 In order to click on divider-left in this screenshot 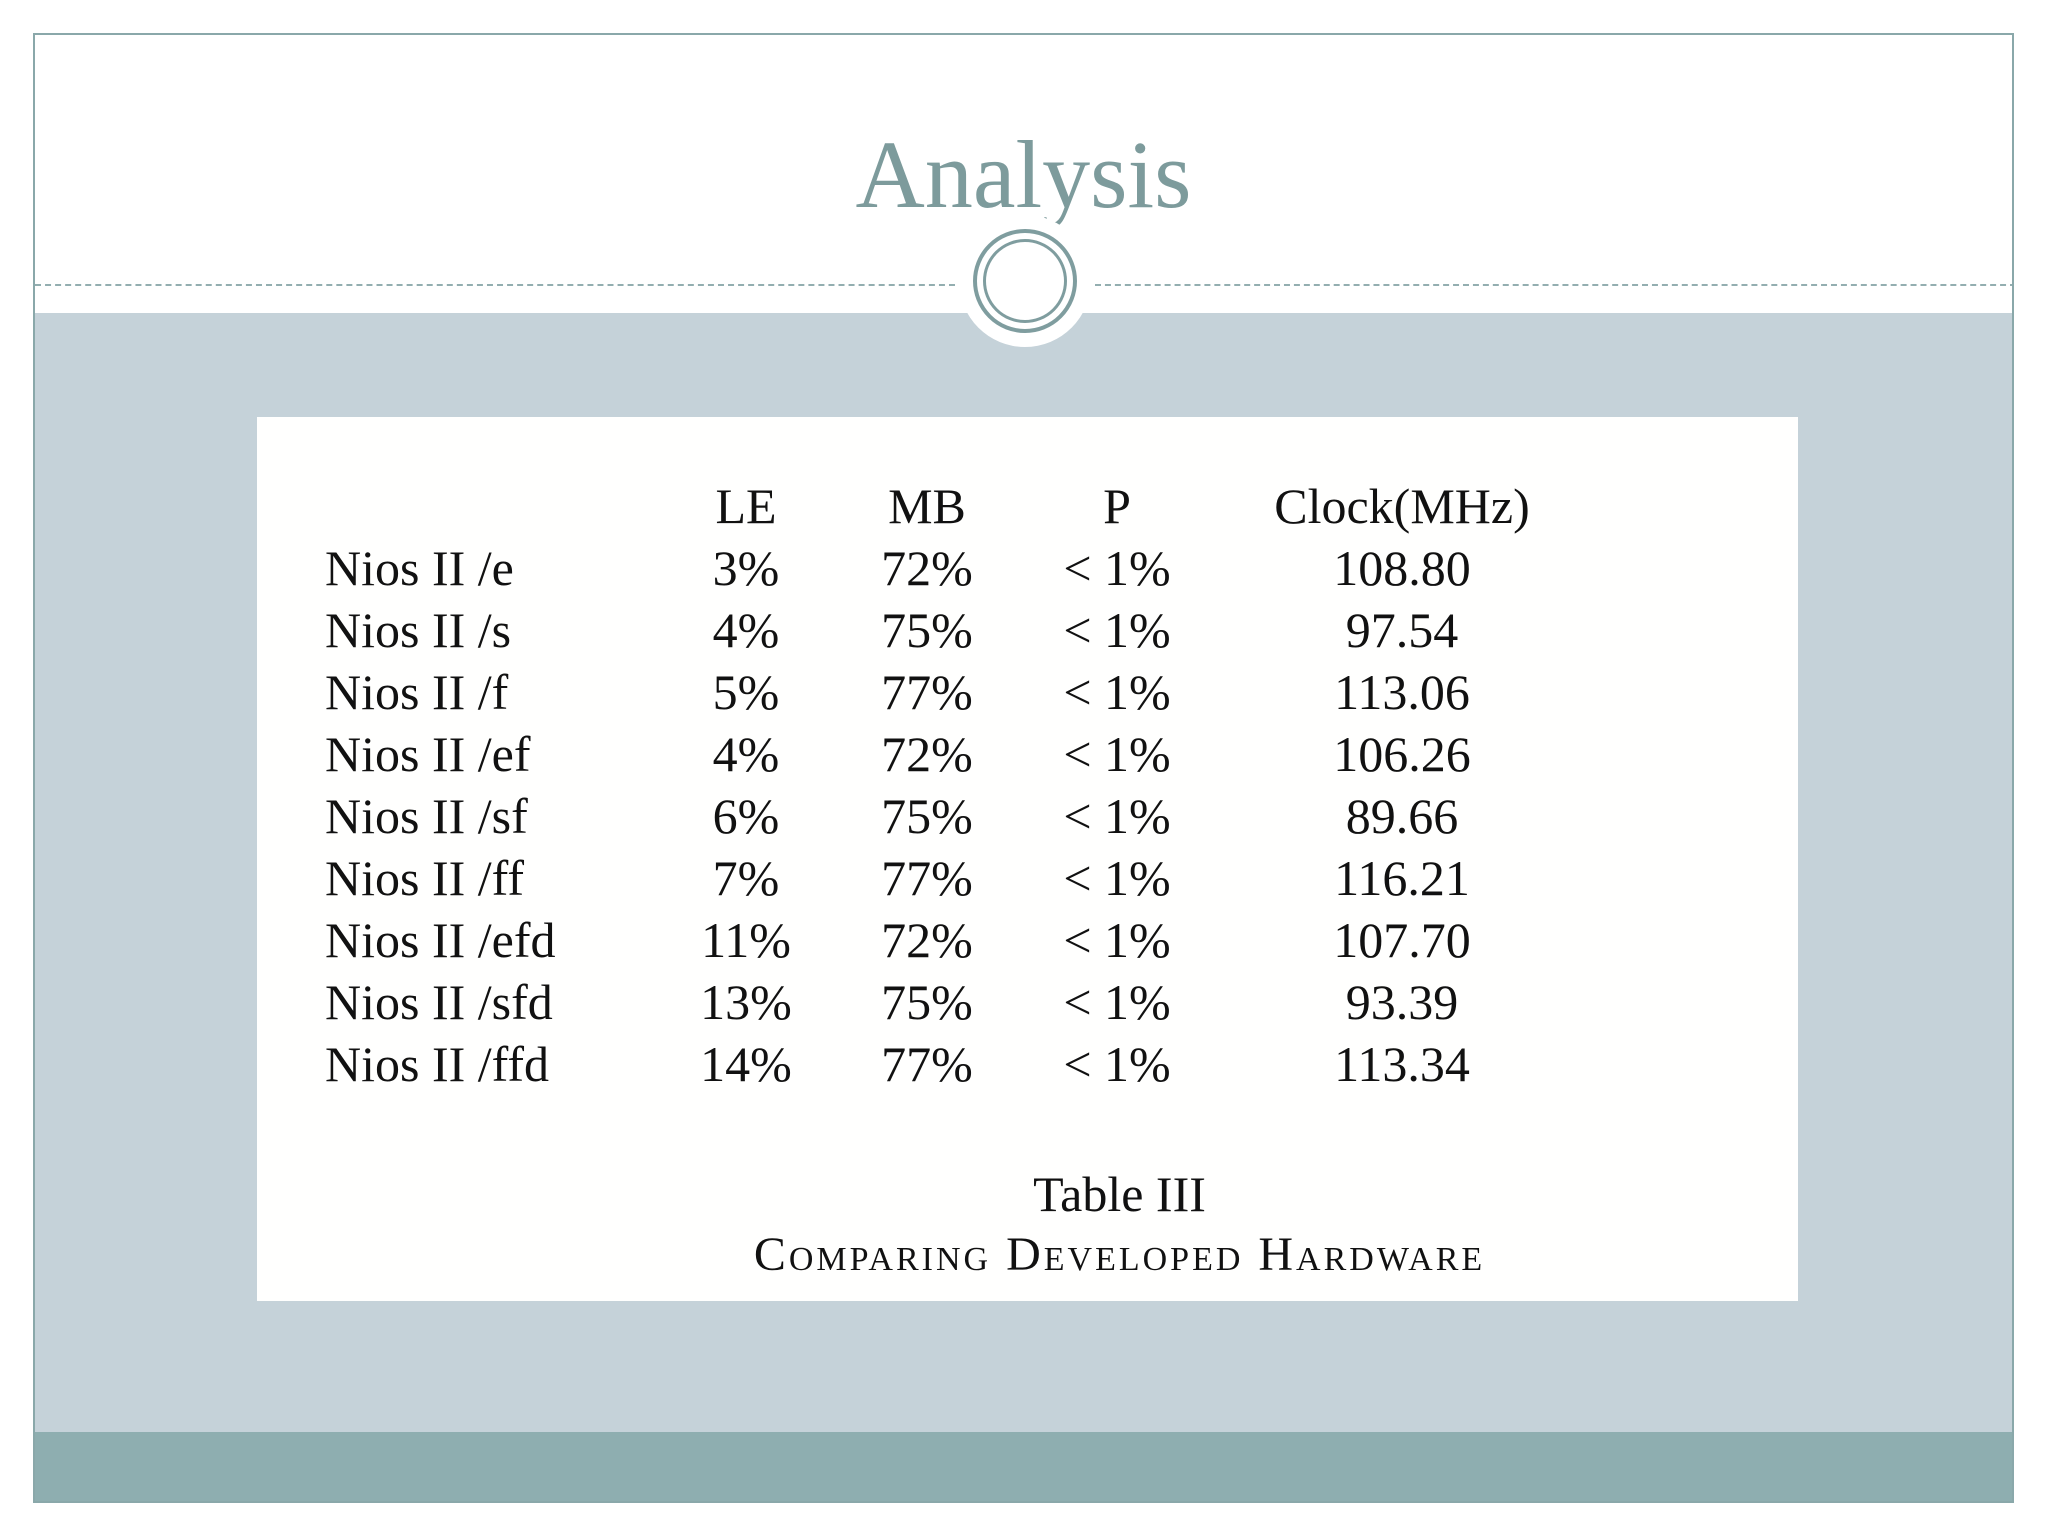, I will do `click(495, 285)`.